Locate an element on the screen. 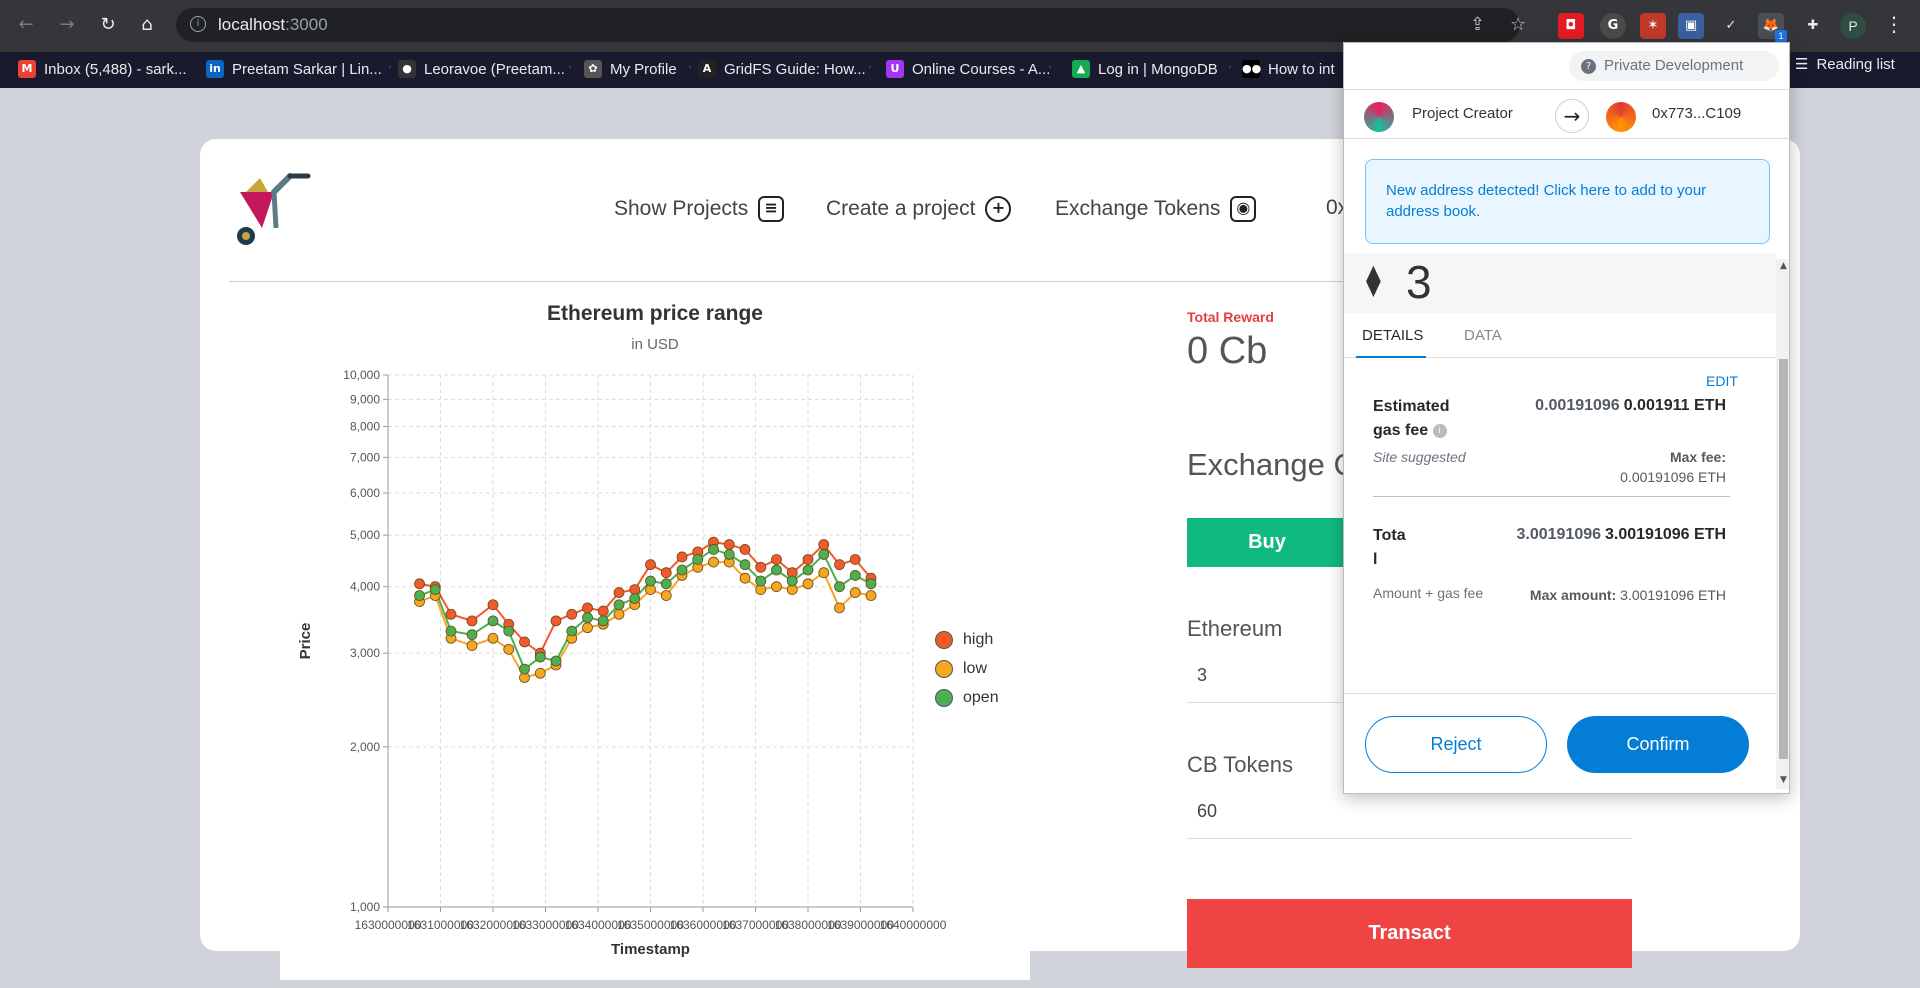  bookmark-item: ✿ My Profile is located at coordinates (630, 69).